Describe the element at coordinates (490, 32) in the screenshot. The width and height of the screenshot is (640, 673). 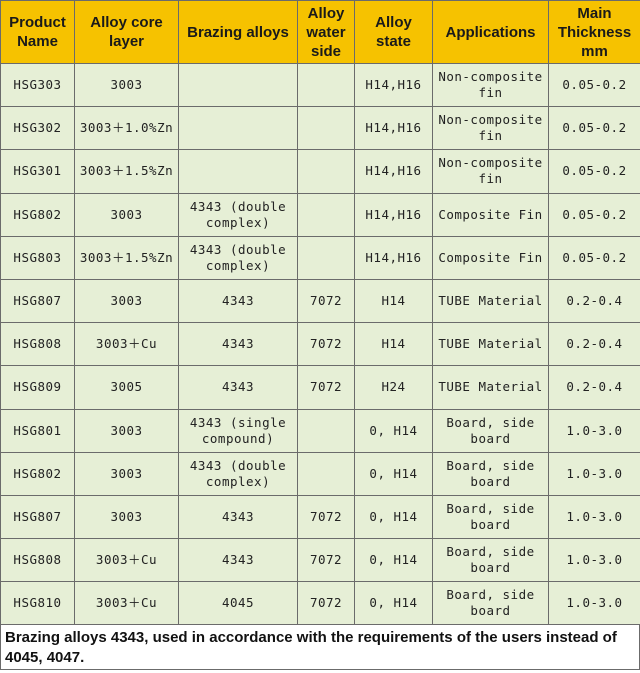
I see `header-cell: Applications` at that location.